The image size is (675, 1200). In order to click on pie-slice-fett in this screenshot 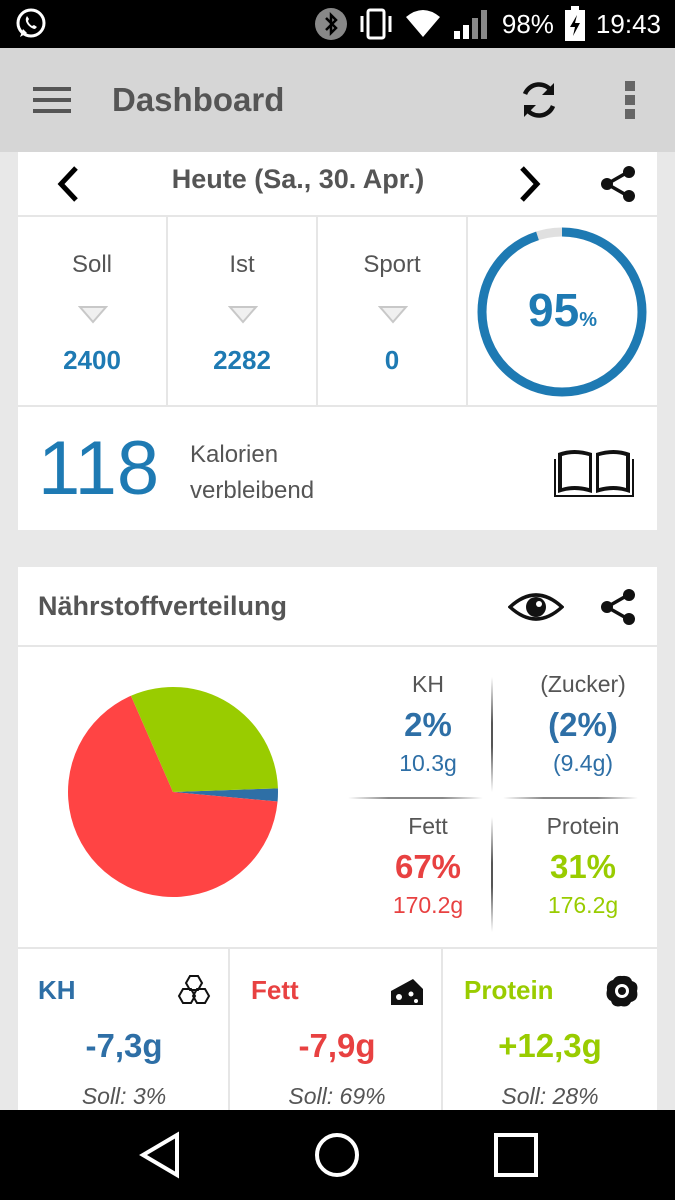, I will do `click(173, 796)`.